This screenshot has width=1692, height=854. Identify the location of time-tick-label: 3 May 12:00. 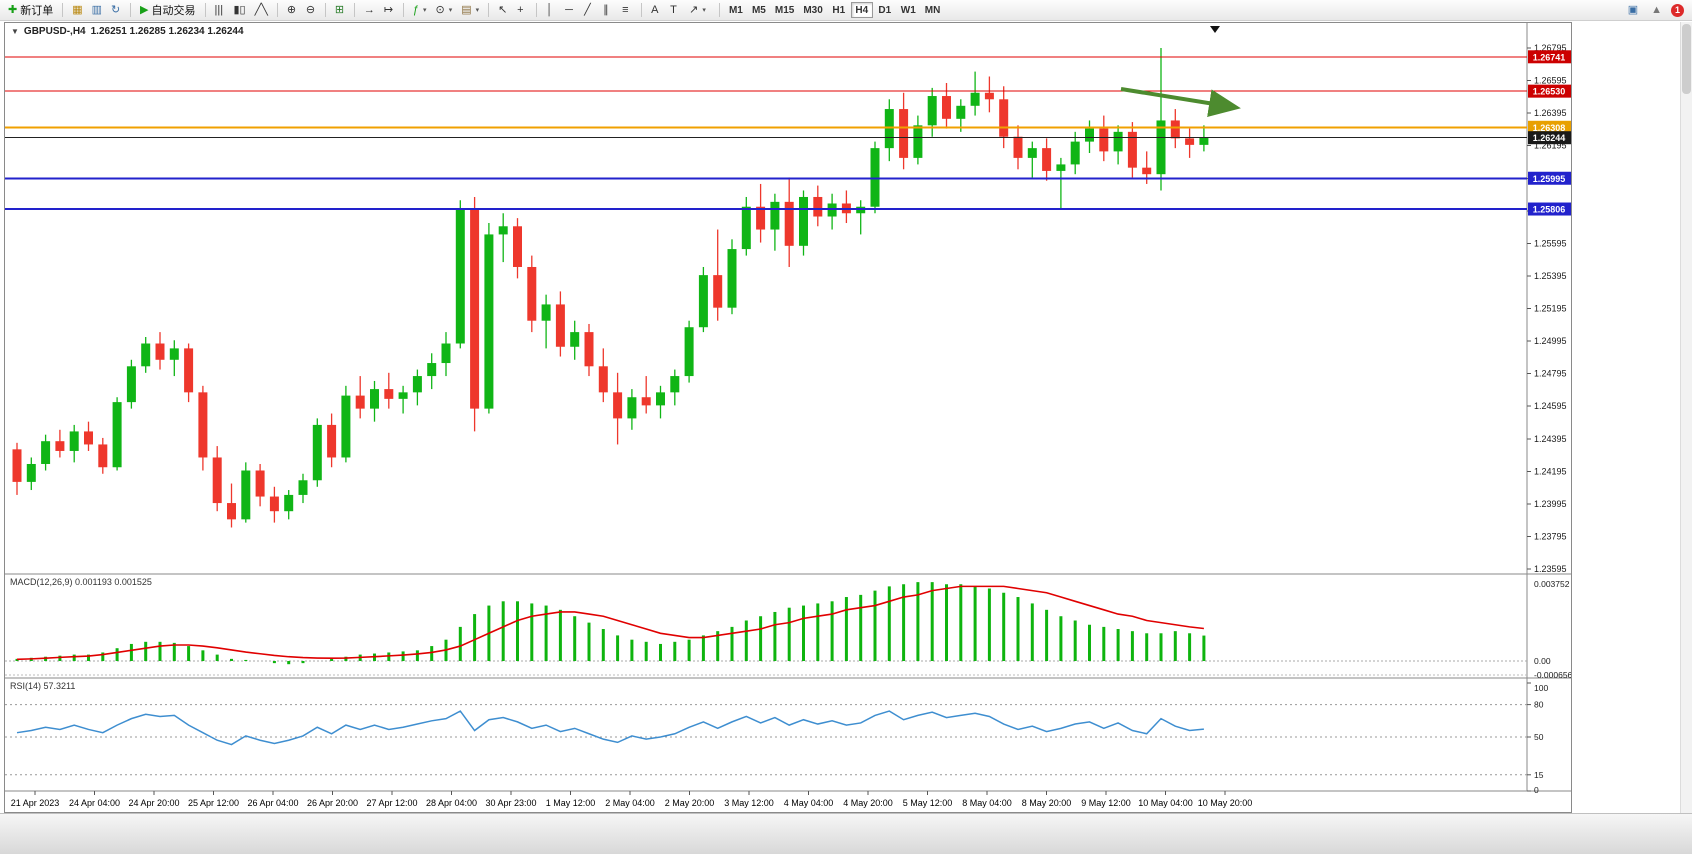
(749, 803).